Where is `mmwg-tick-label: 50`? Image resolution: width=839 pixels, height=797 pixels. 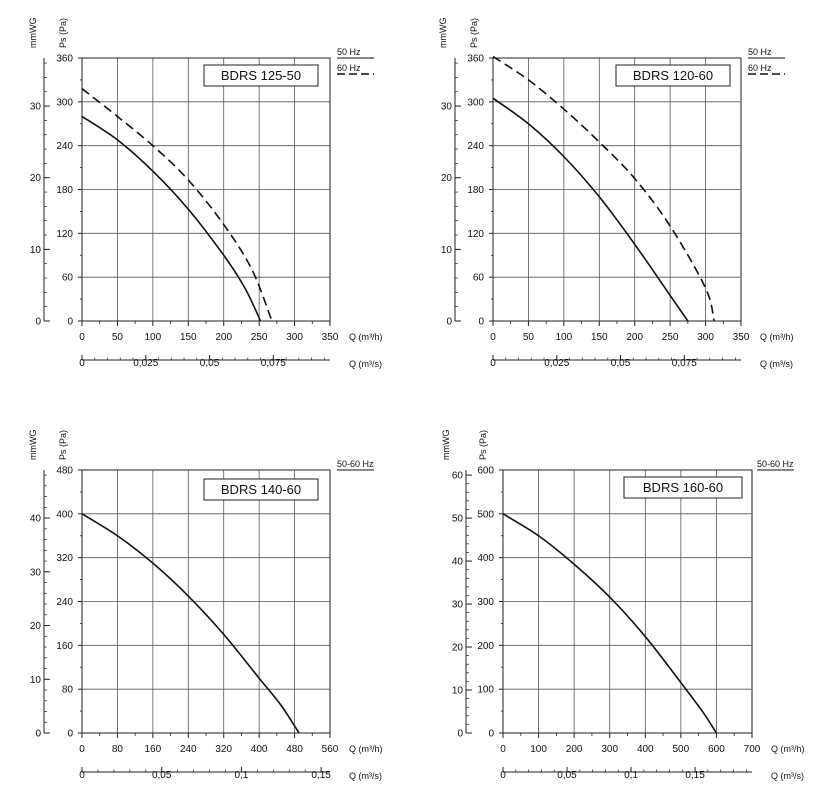 mmwg-tick-label: 50 is located at coordinates (458, 519).